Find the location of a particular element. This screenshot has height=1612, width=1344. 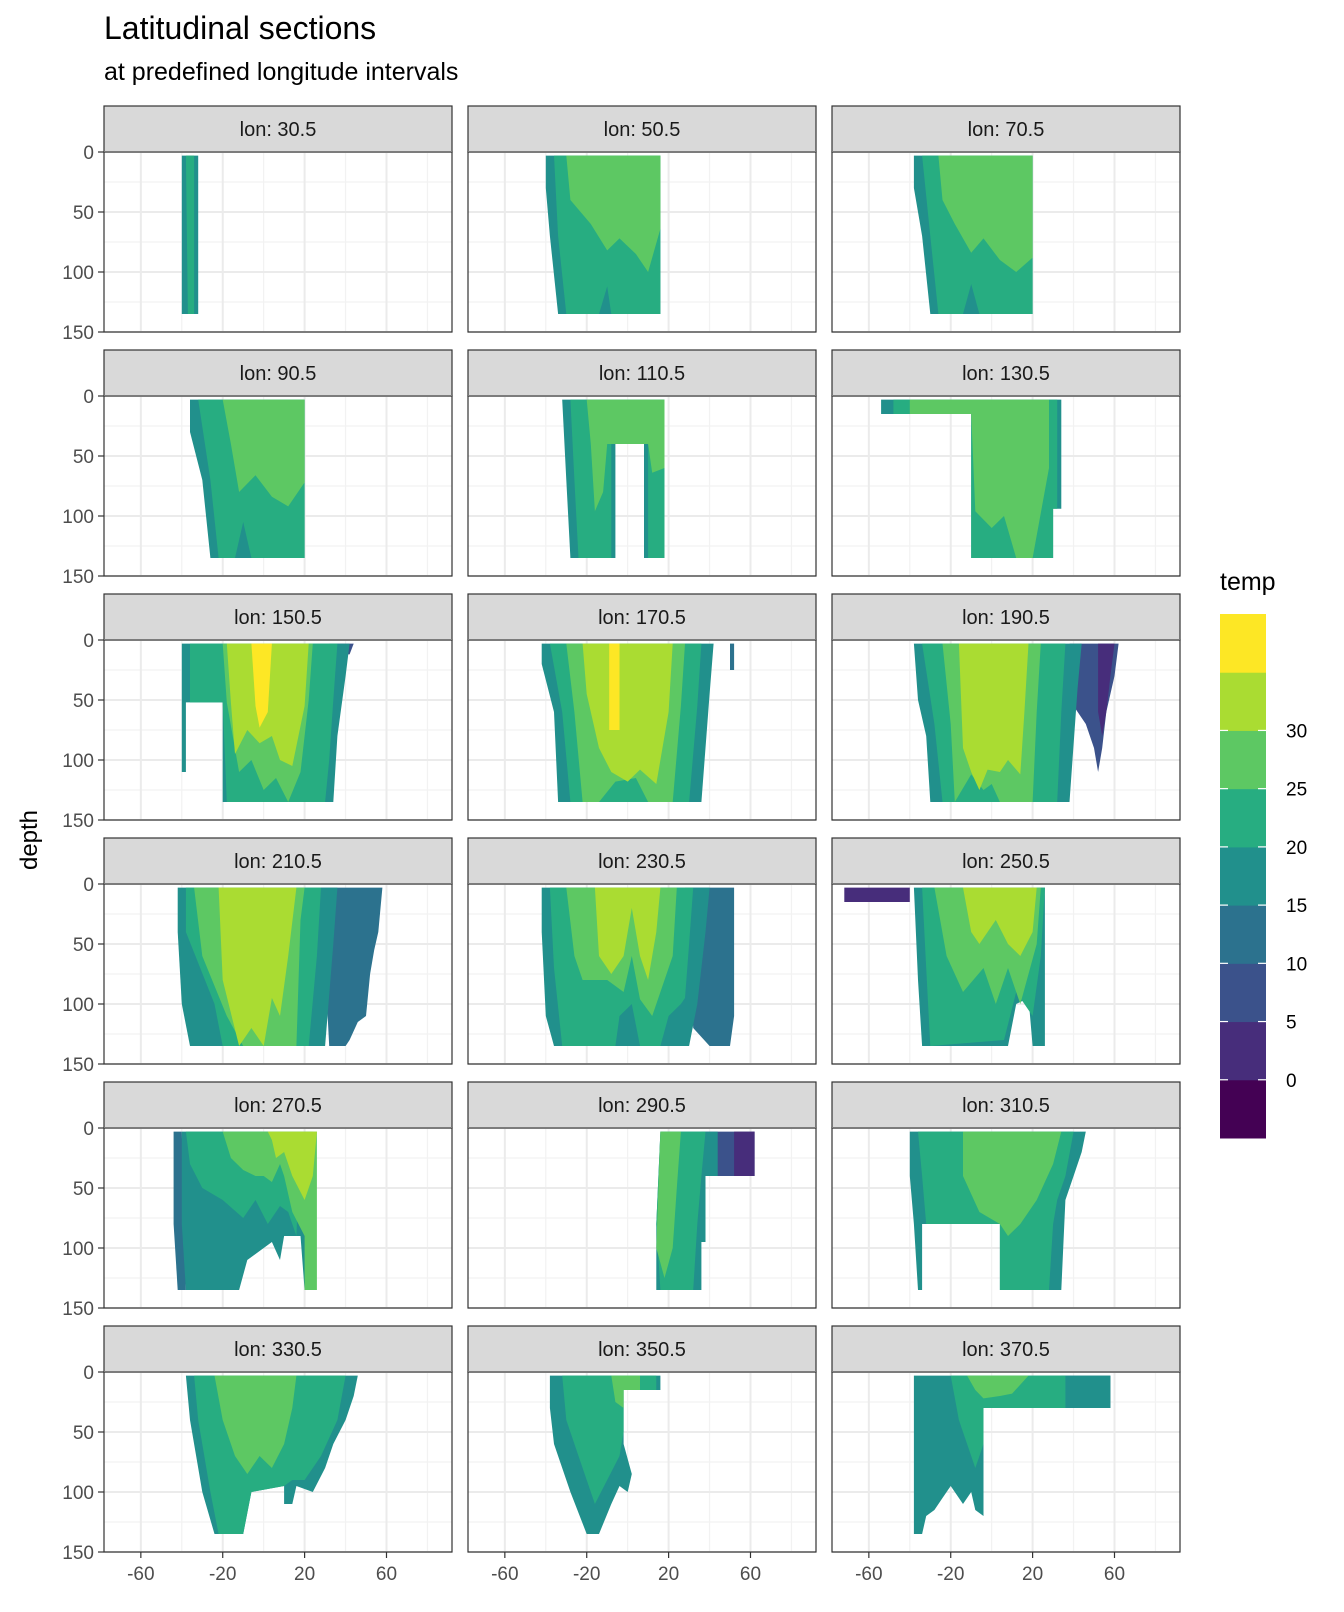

facet-label: lon: 70.5 is located at coordinates (1006, 130).